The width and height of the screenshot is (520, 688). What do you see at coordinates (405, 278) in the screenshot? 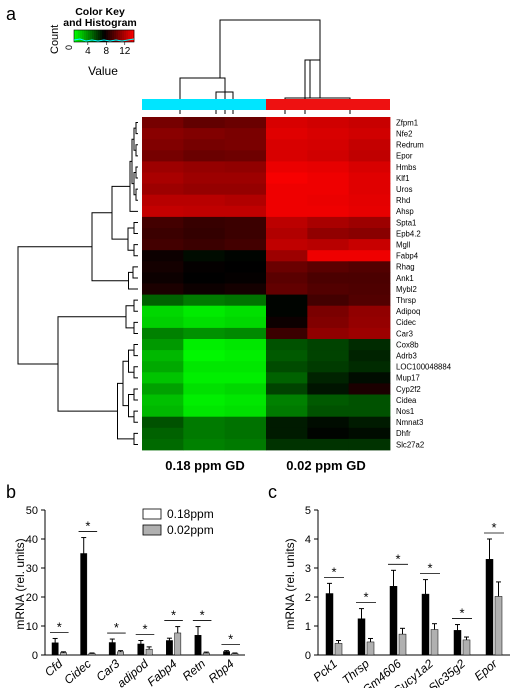
I see `gene-label-ank1: Ank1` at bounding box center [405, 278].